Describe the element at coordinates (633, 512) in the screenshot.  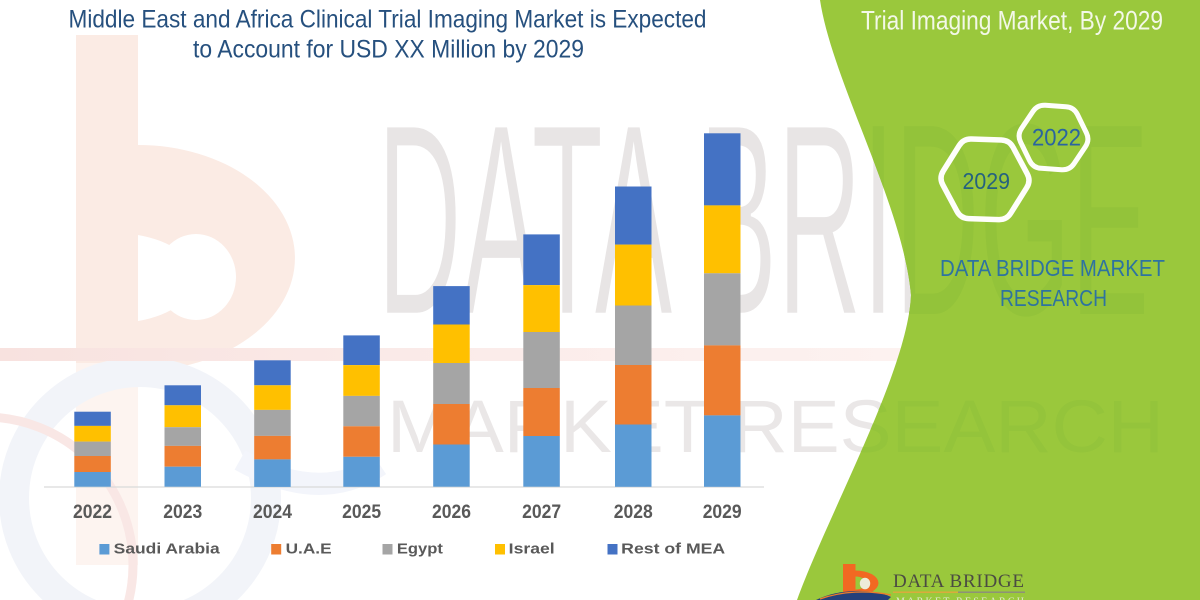
I see `svg-text: 2028` at that location.